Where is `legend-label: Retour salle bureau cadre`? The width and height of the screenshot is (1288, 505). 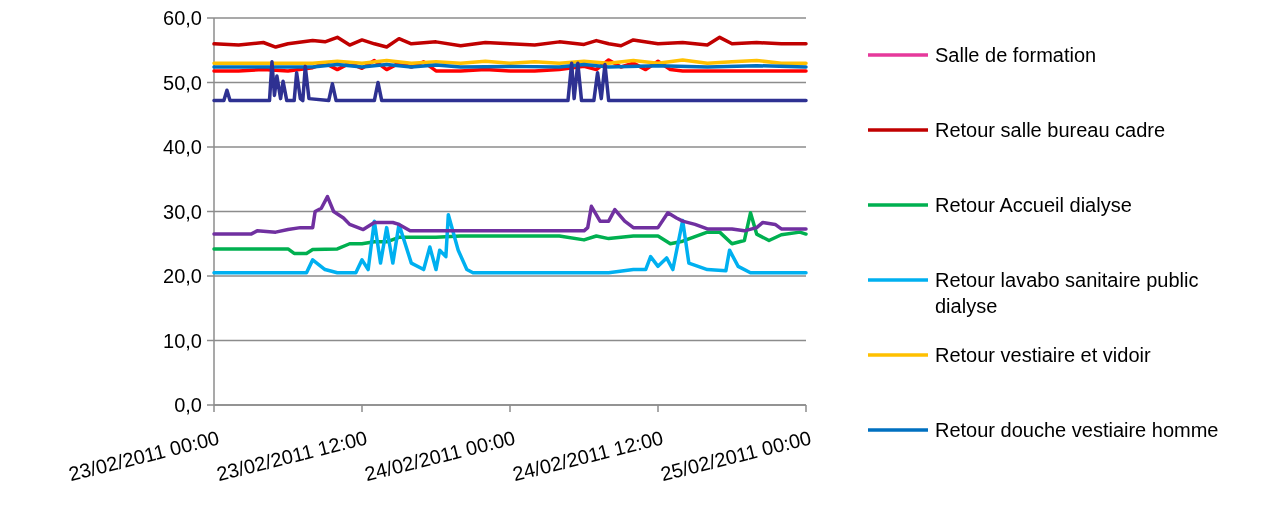 legend-label: Retour salle bureau cadre is located at coordinates (1050, 130).